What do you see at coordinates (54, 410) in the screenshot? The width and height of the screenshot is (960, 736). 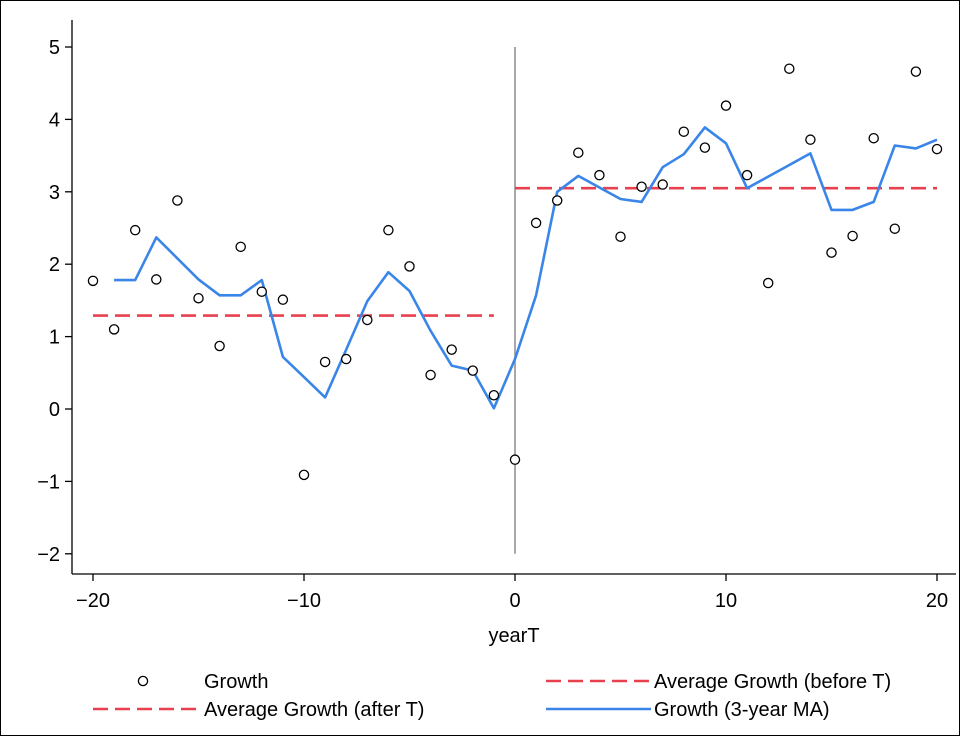 I see `y-tick-label: 0` at bounding box center [54, 410].